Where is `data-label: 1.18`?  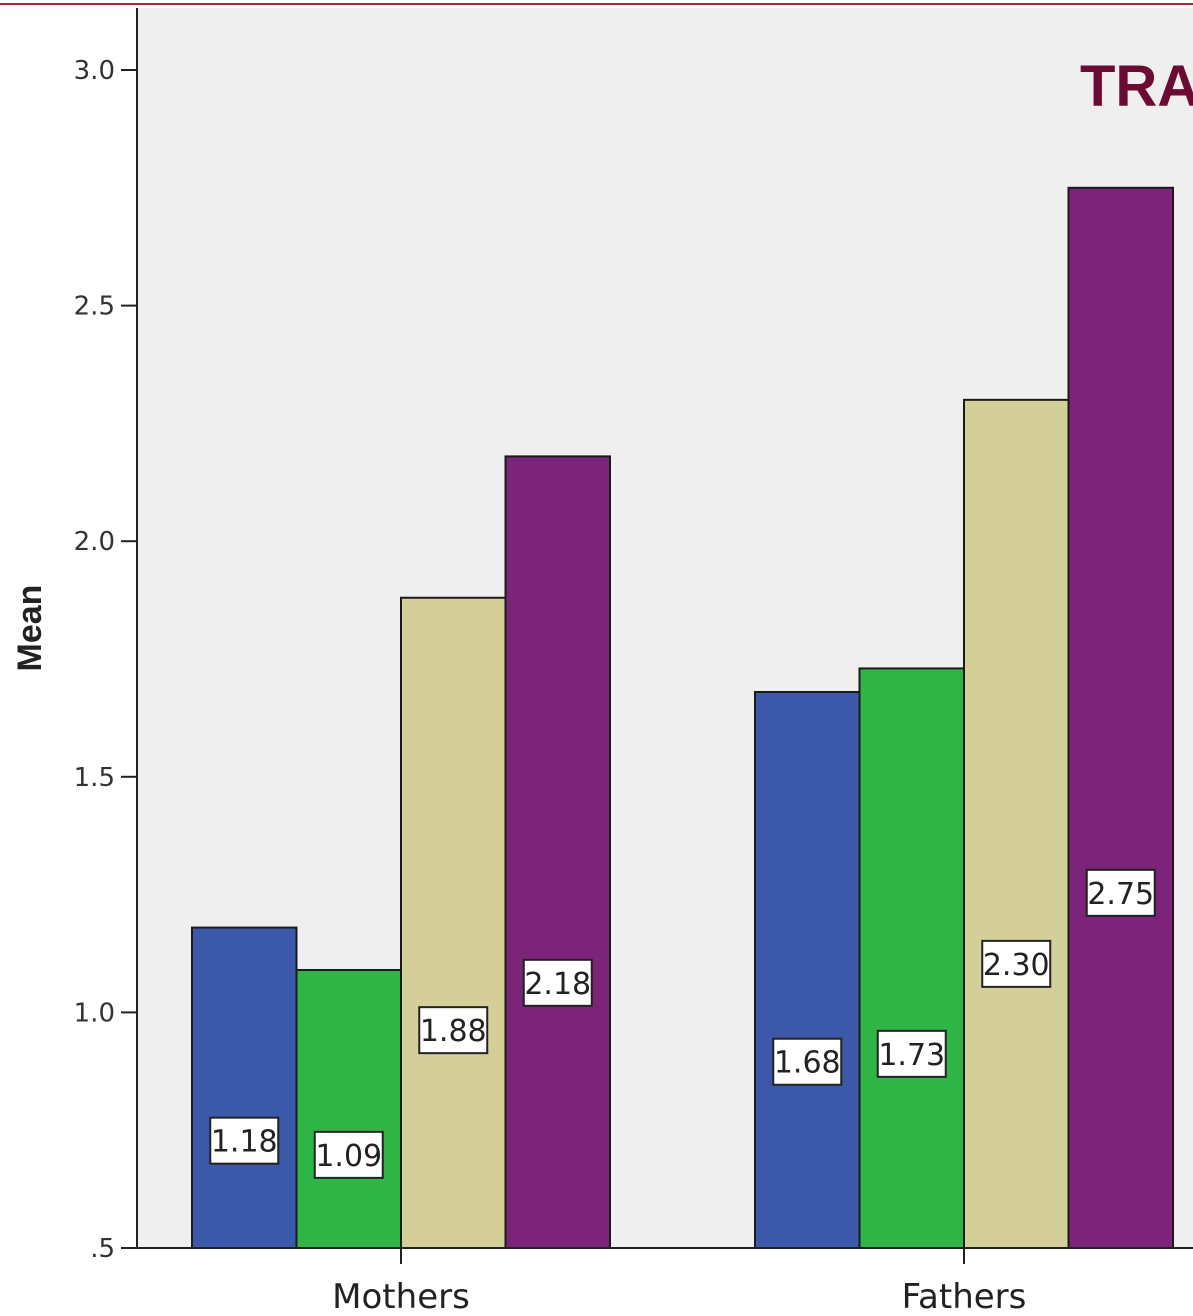
data-label: 1.18 is located at coordinates (244, 1142).